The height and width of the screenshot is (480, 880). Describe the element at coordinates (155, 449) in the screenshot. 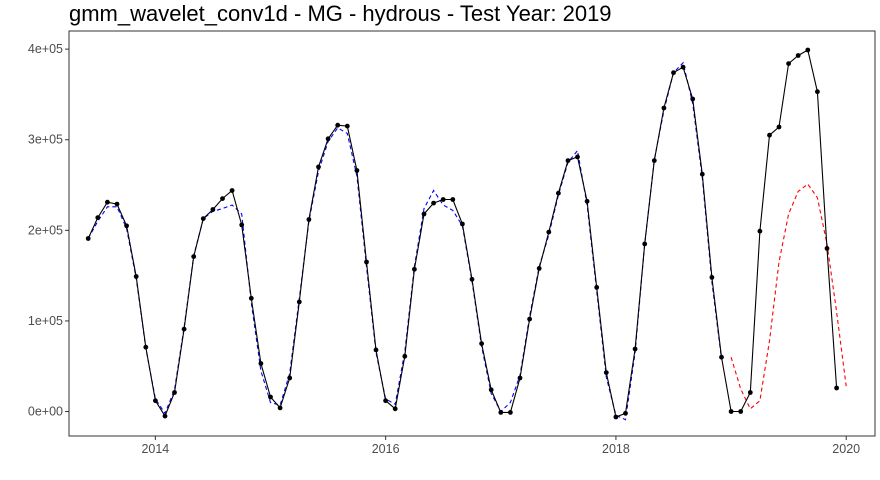

I see `x-tick-label: 2014` at that location.